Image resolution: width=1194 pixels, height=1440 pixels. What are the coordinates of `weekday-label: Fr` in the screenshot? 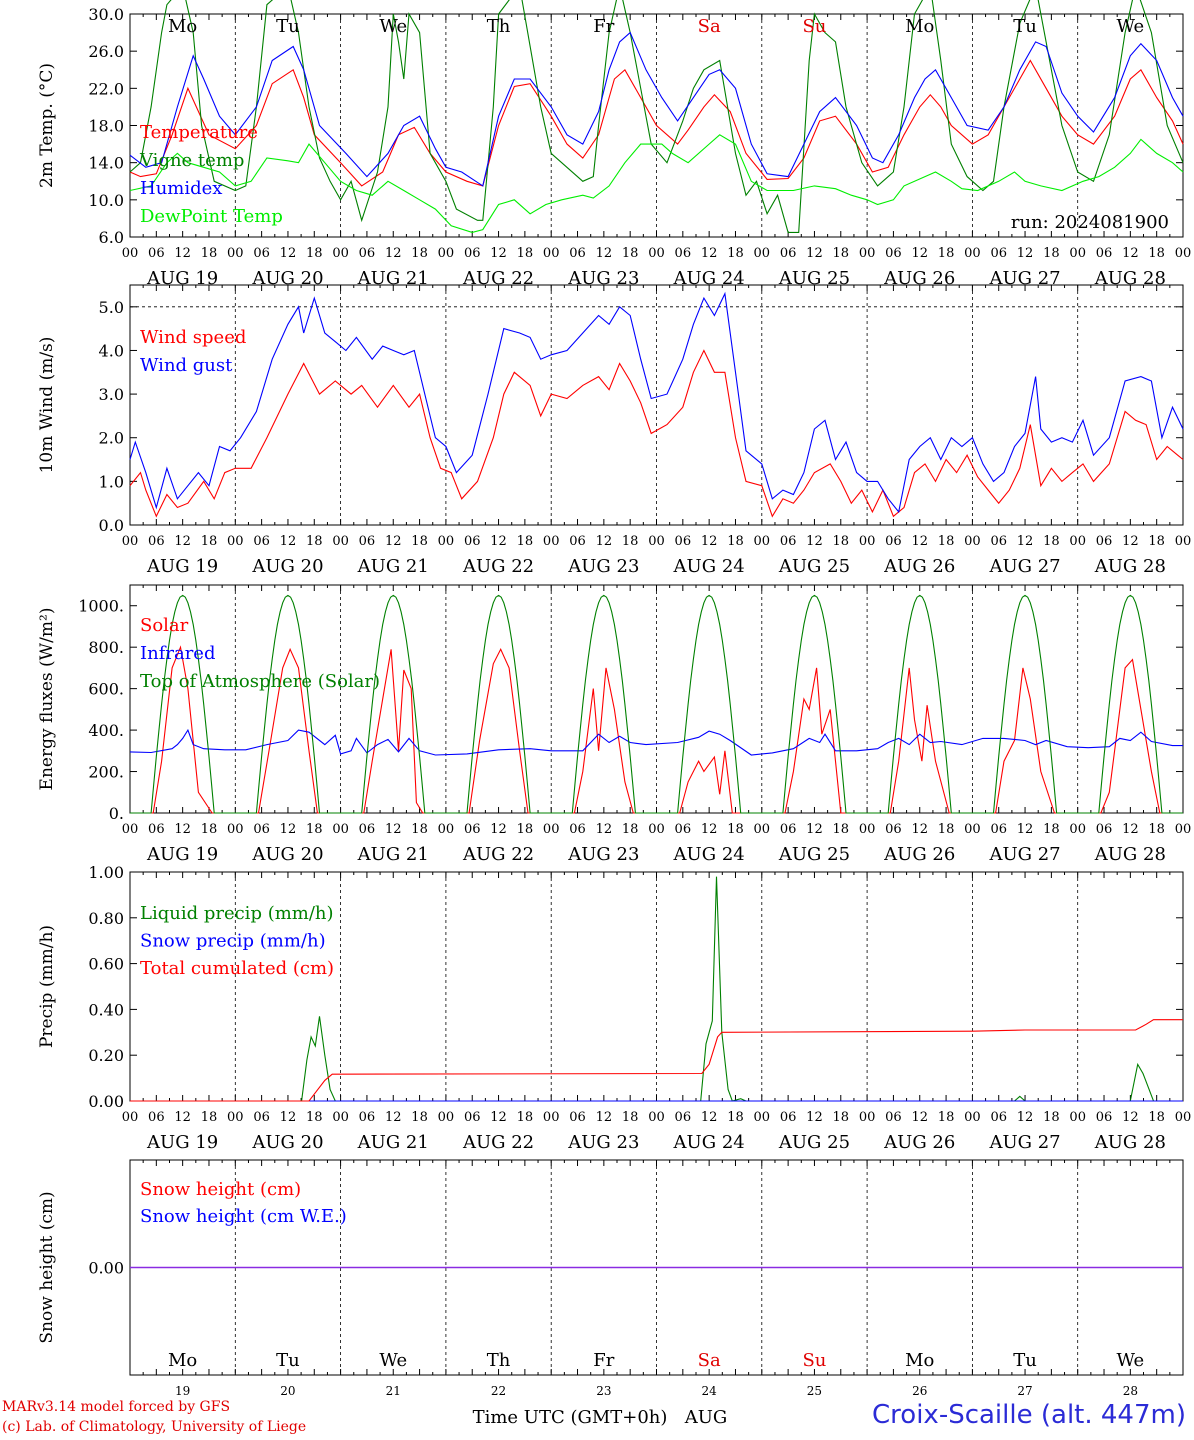 It's located at (603, 1360).